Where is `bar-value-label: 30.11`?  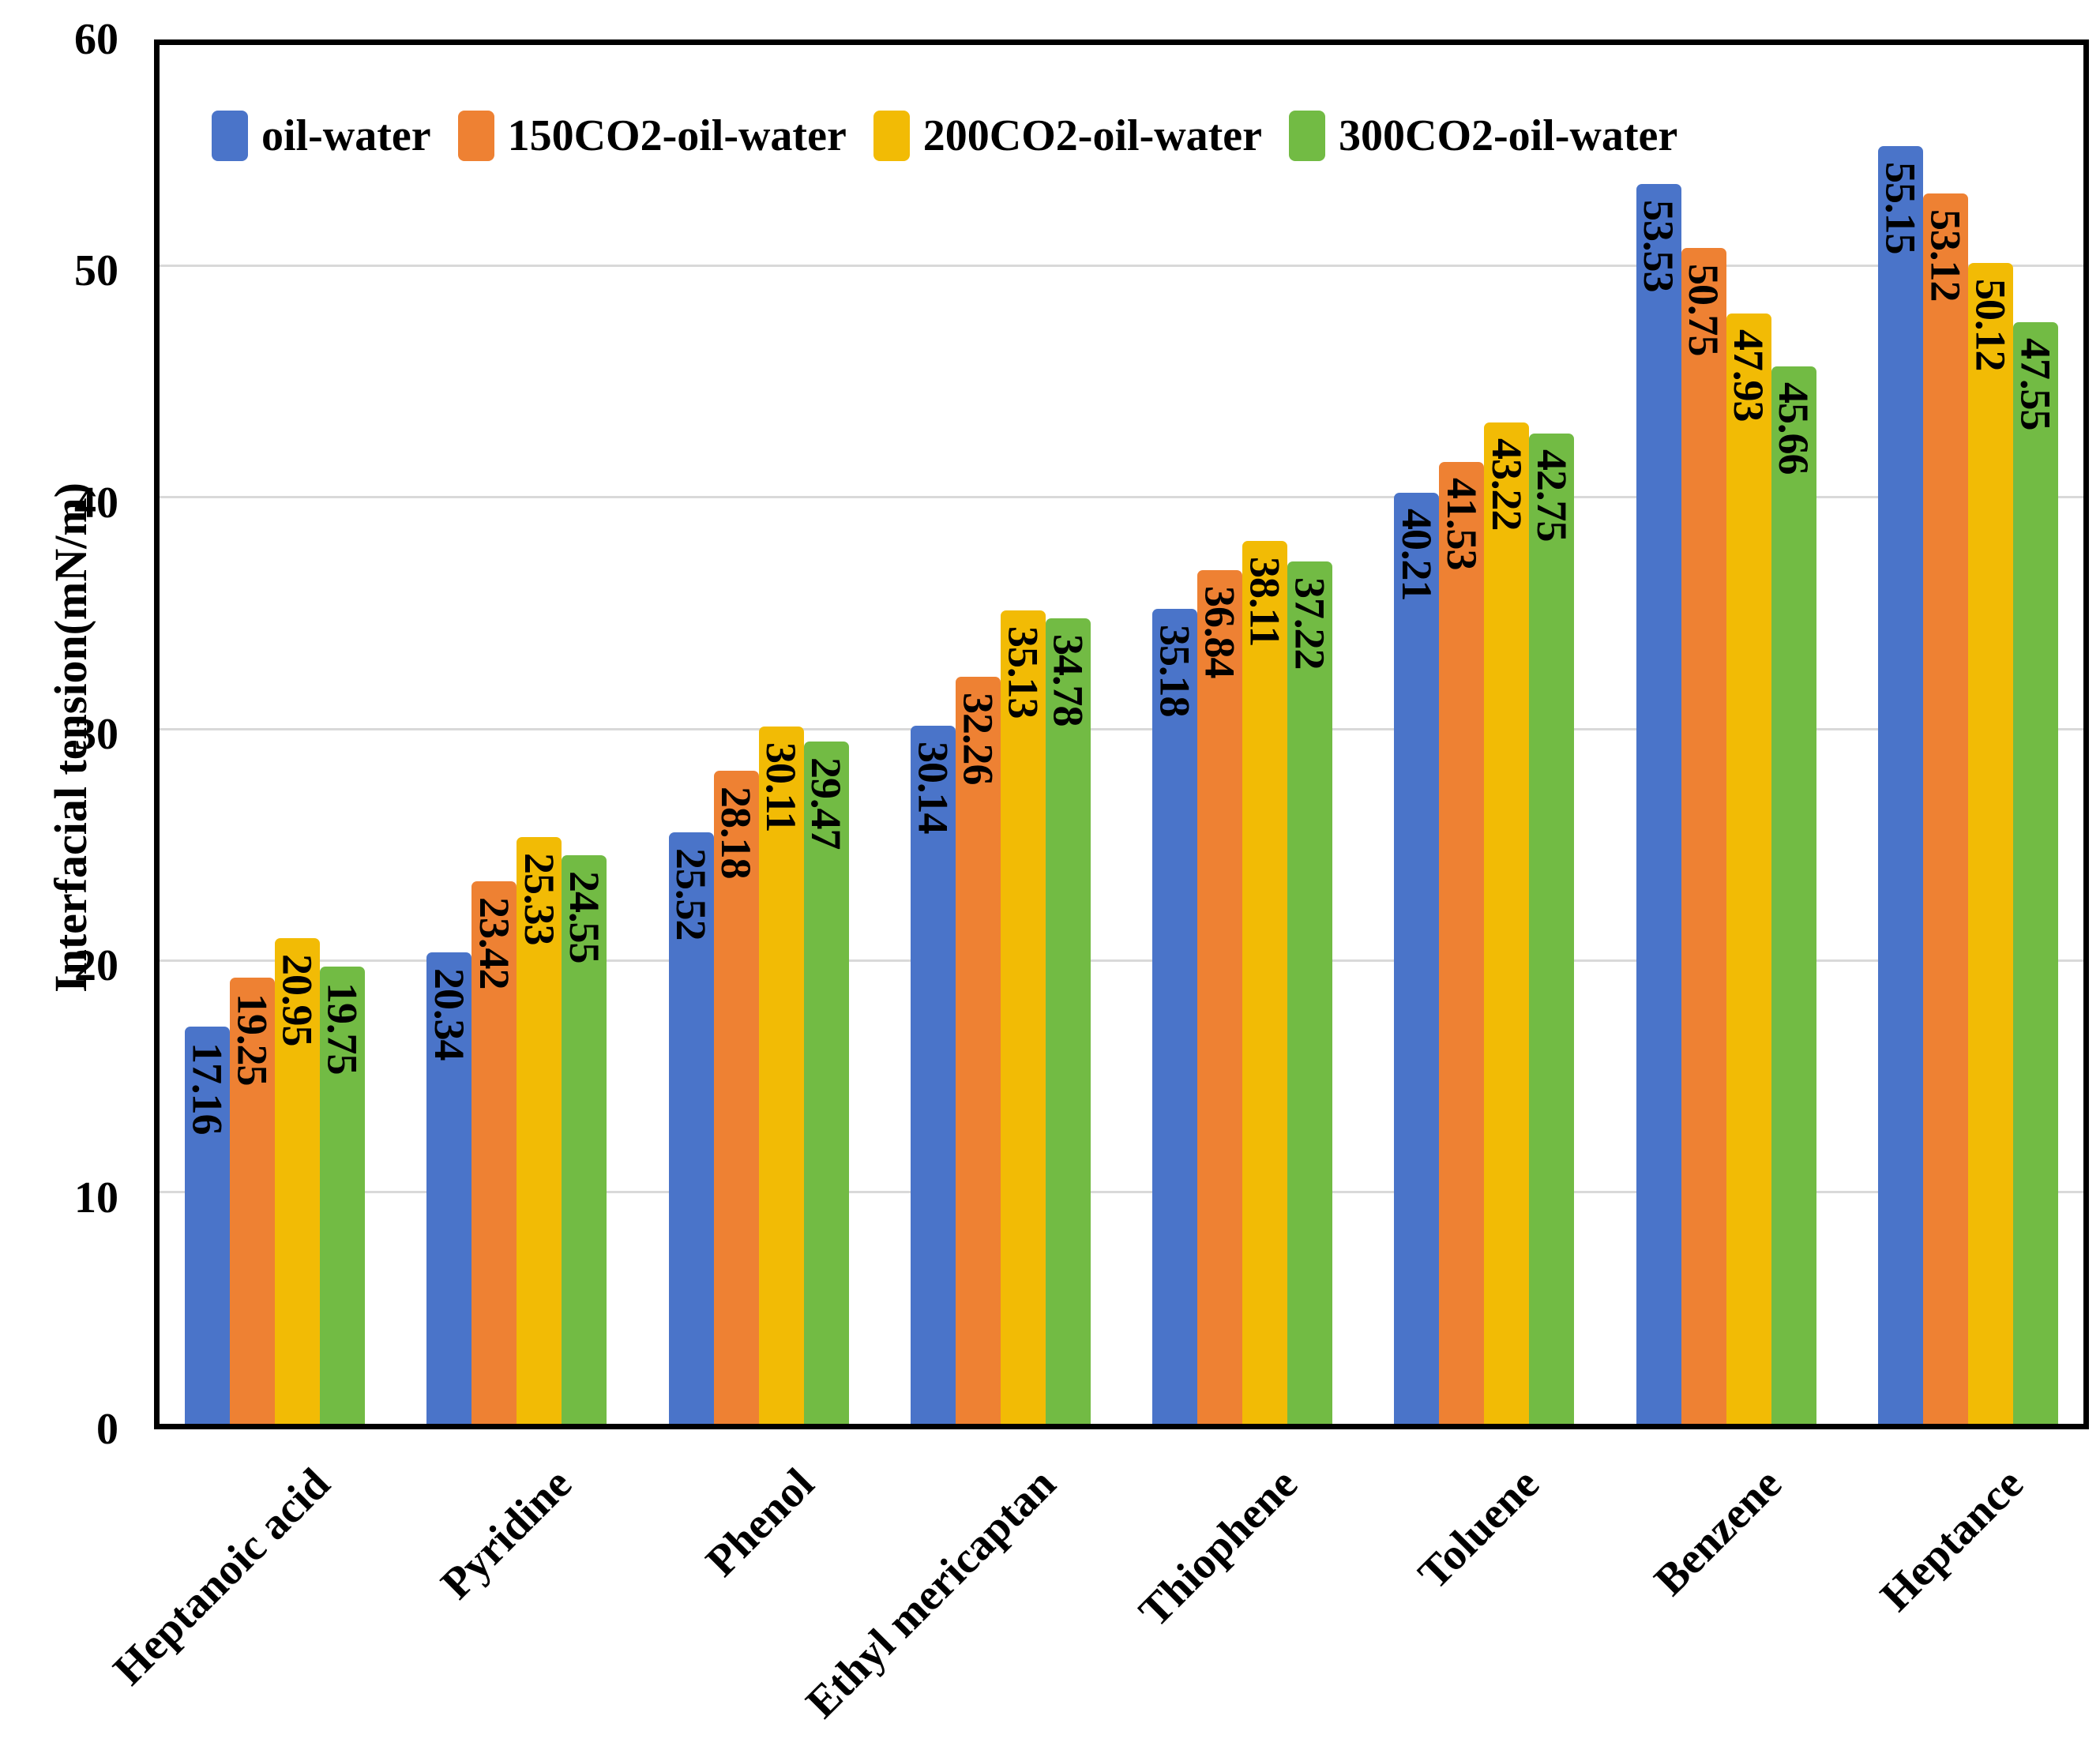
bar-value-label: 30.11 is located at coordinates (781, 787).